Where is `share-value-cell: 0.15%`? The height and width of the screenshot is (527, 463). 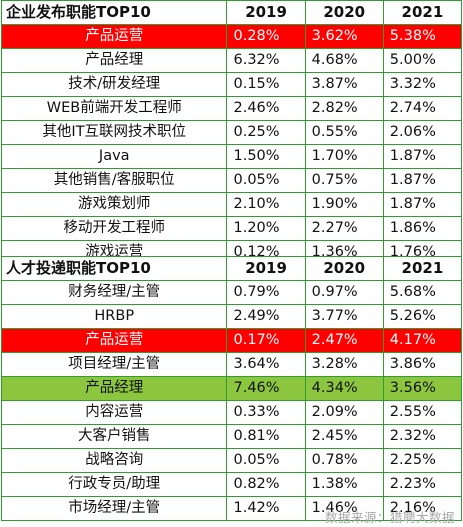 share-value-cell: 0.15% is located at coordinates (266, 84).